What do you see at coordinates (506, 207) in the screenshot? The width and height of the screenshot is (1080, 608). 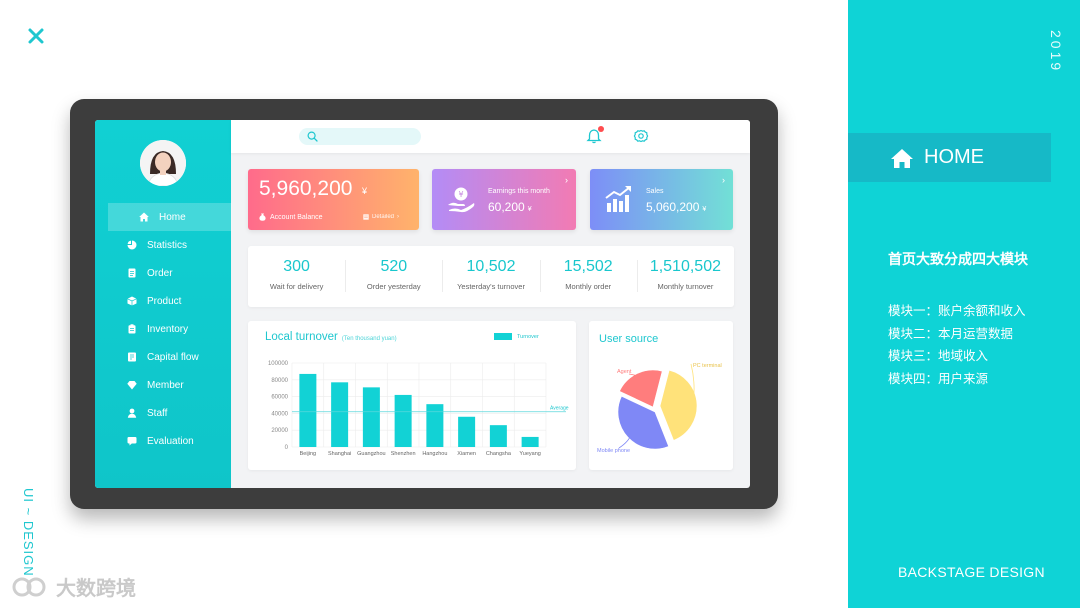 I see `earnings-value: 60,200` at bounding box center [506, 207].